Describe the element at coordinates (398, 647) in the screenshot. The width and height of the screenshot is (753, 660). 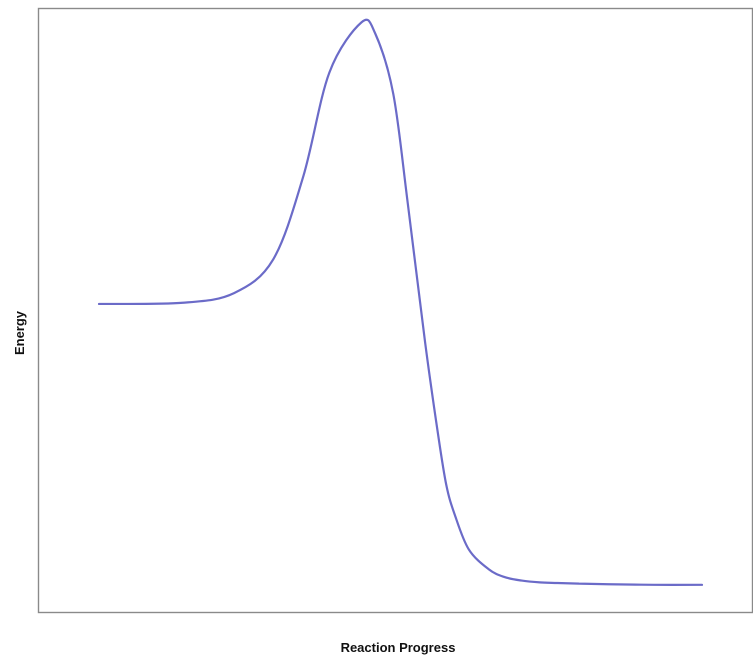
I see `x-axis-label: Reaction Progress` at that location.